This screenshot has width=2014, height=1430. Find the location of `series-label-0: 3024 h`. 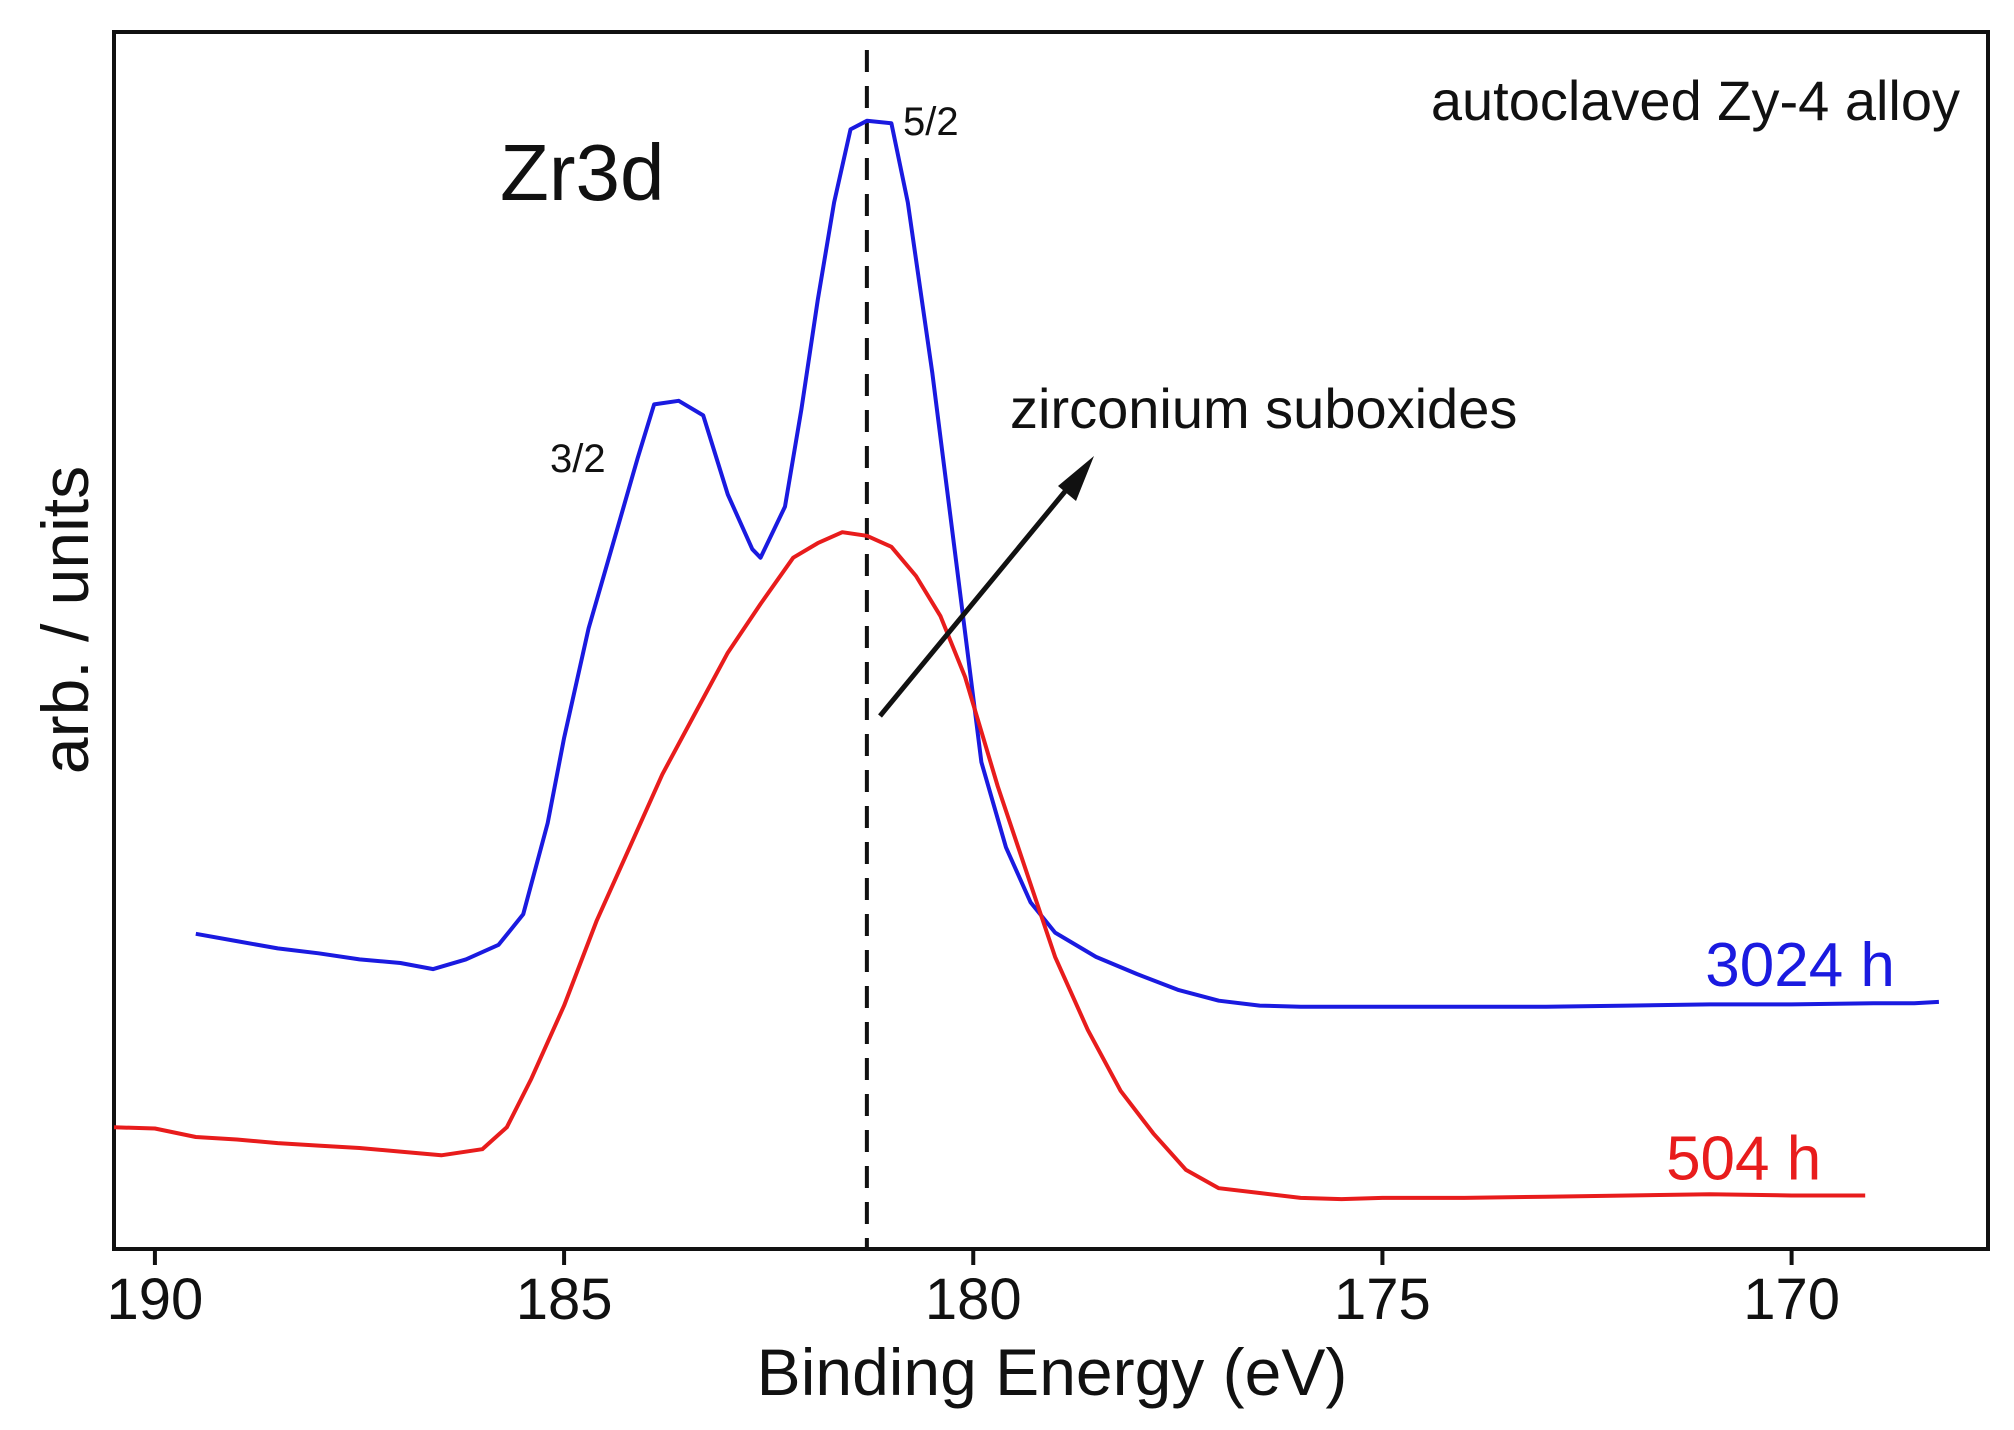

series-label-0: 3024 h is located at coordinates (1800, 965).